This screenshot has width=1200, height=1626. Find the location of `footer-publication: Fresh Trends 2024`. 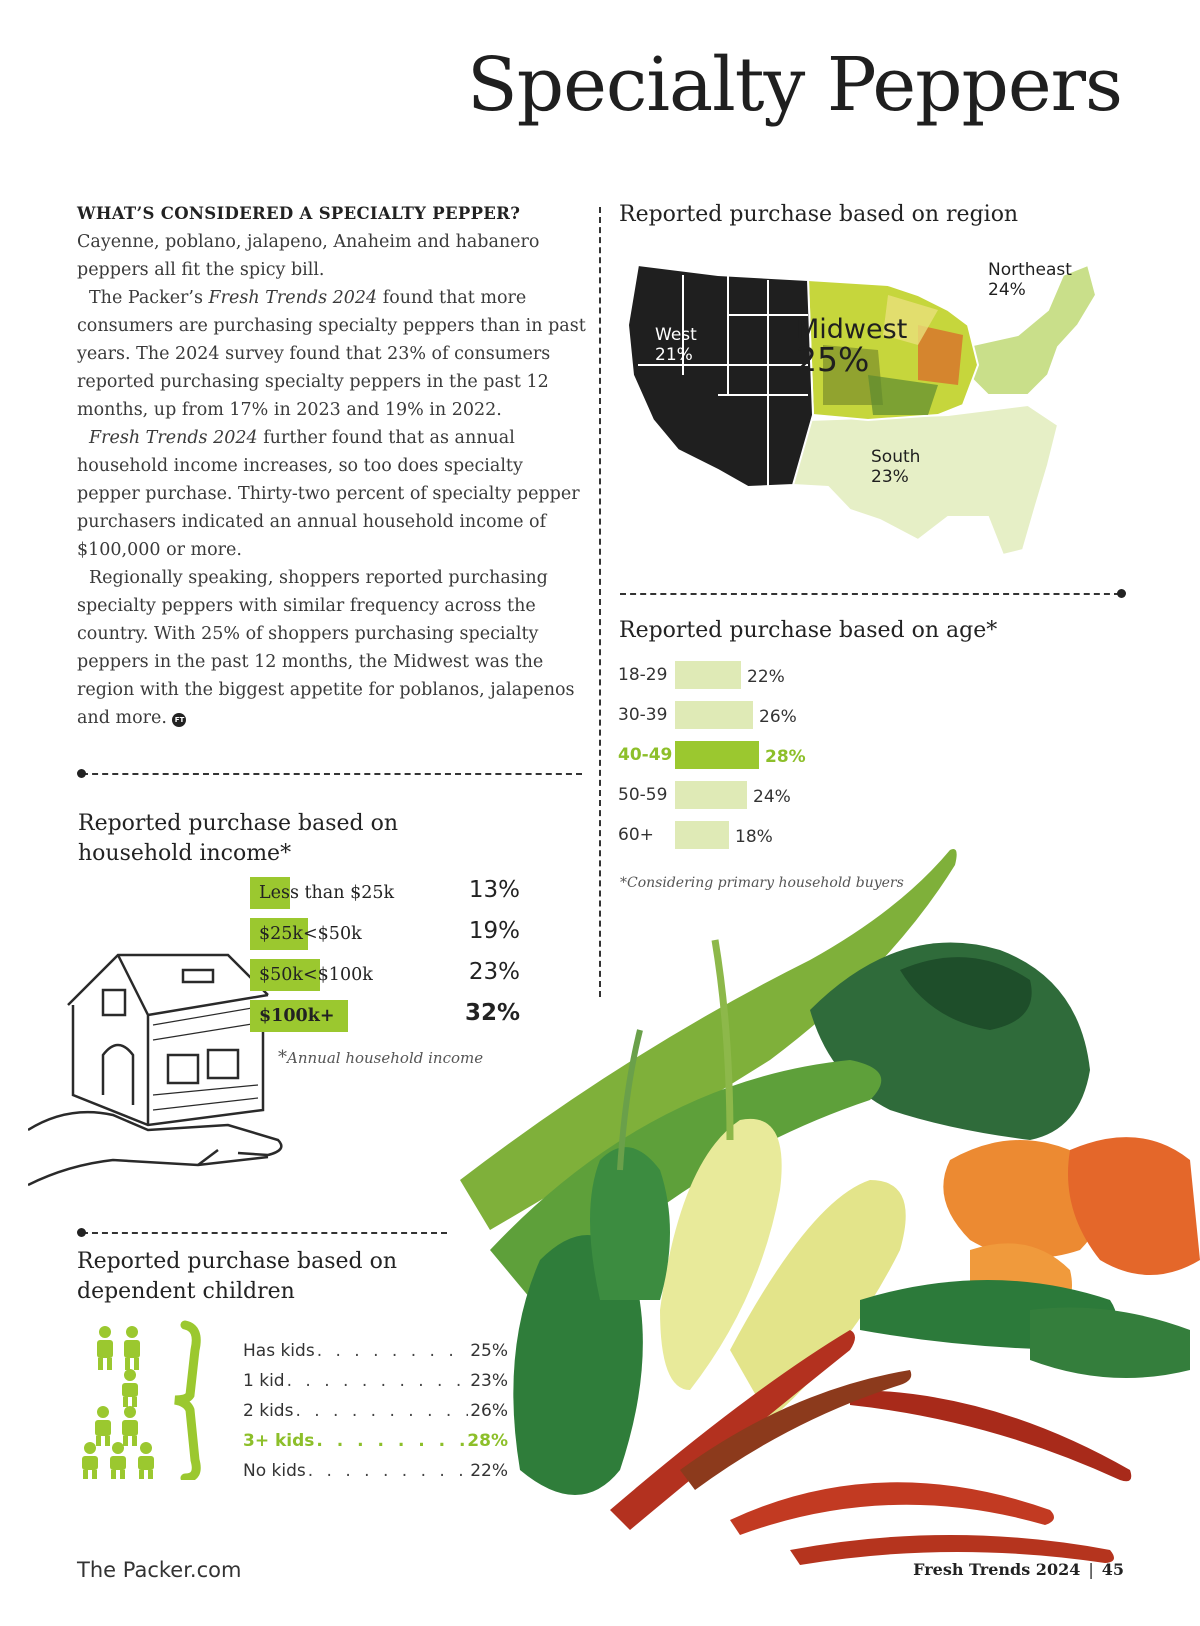

footer-publication: Fresh Trends 2024 is located at coordinates (997, 1569).